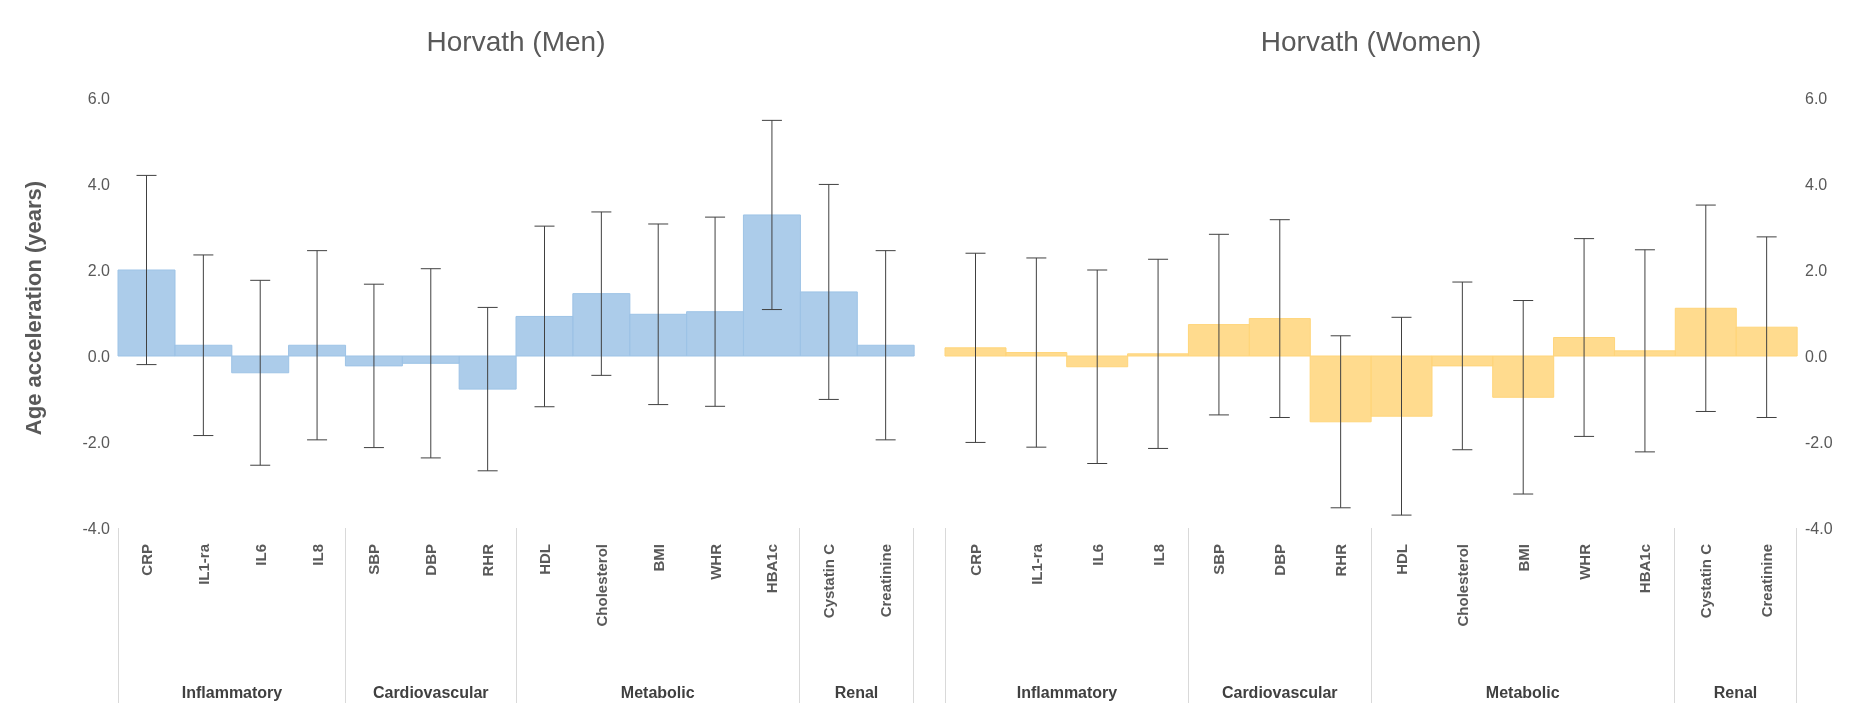 The image size is (1876, 703). I want to click on y-axis-title: Age acceleration (years), so click(34, 308).